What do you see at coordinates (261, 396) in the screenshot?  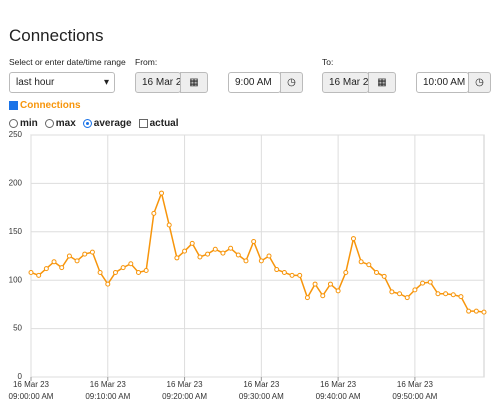 I see `x-tick-label: 09:30:00 AM` at bounding box center [261, 396].